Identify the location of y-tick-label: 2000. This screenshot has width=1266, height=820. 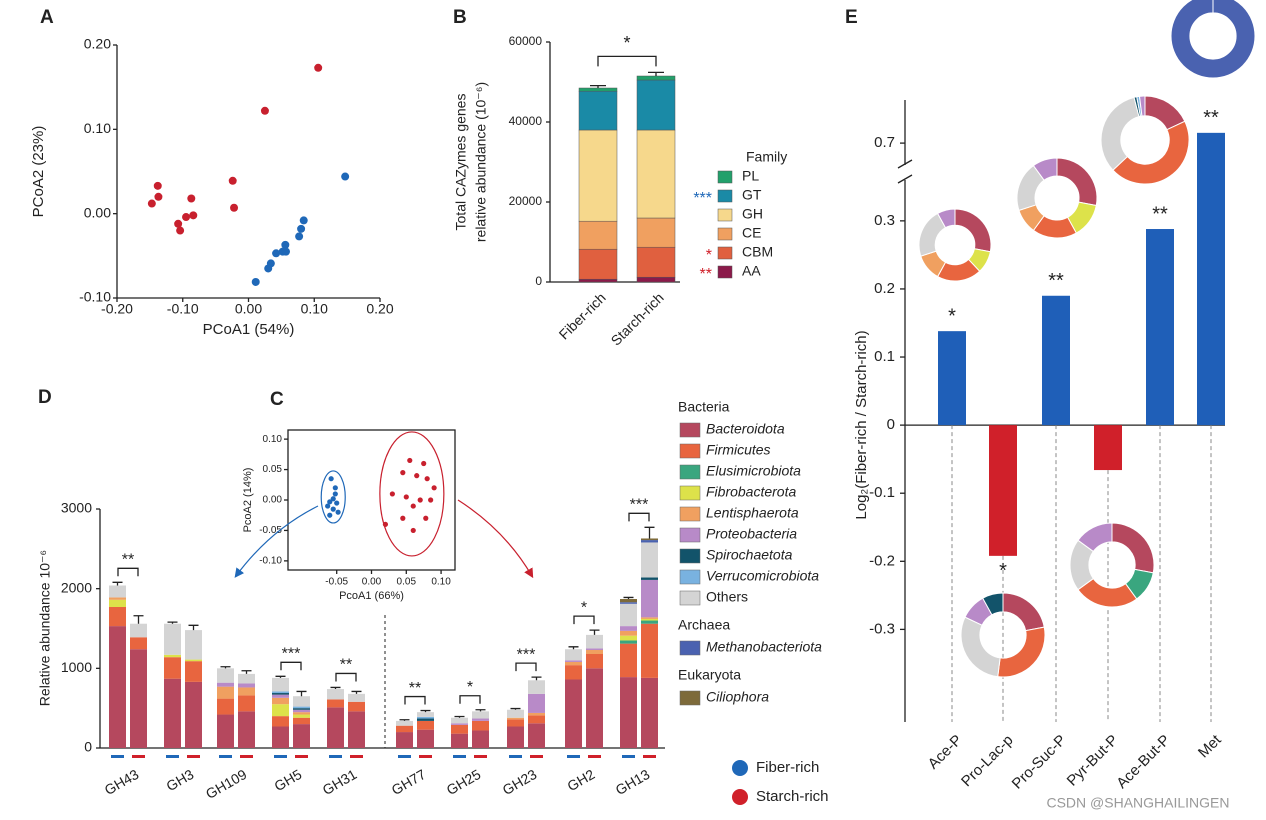
(76, 587).